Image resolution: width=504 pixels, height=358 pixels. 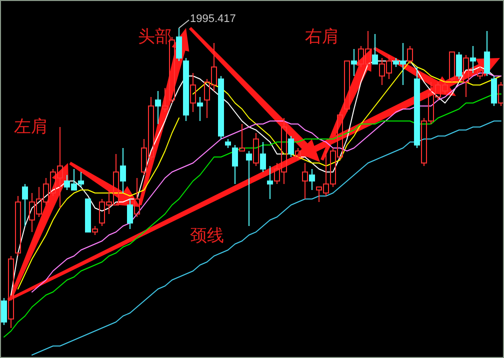 I want to click on annotation: 颈线, so click(x=207, y=236).